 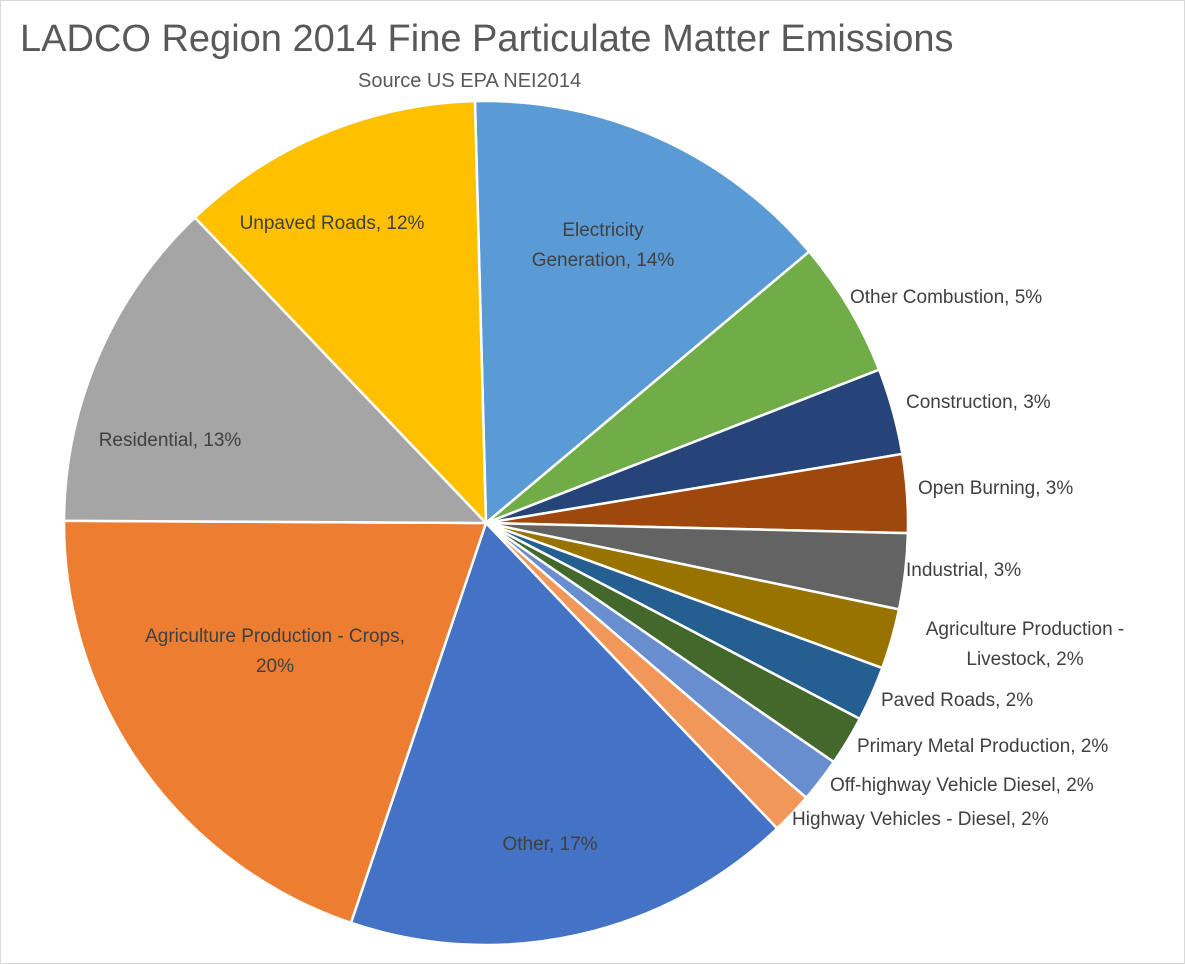 I want to click on pie-slice-residential, so click(x=275, y=370).